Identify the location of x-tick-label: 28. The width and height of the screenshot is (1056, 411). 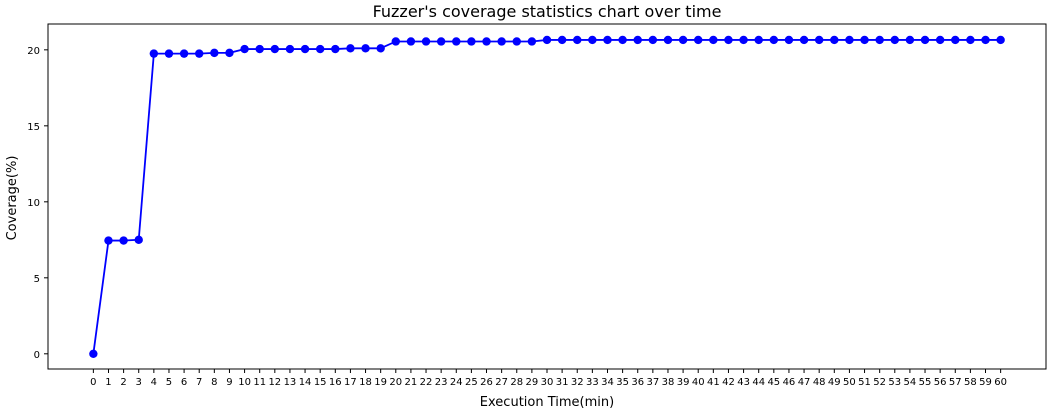
(516, 382).